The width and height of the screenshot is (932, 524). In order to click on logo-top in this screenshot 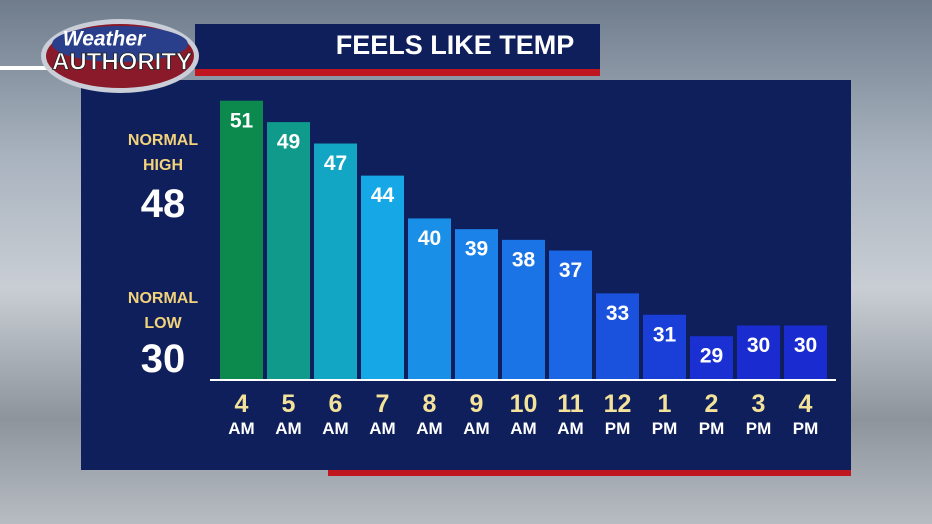, I will do `click(120, 44)`.